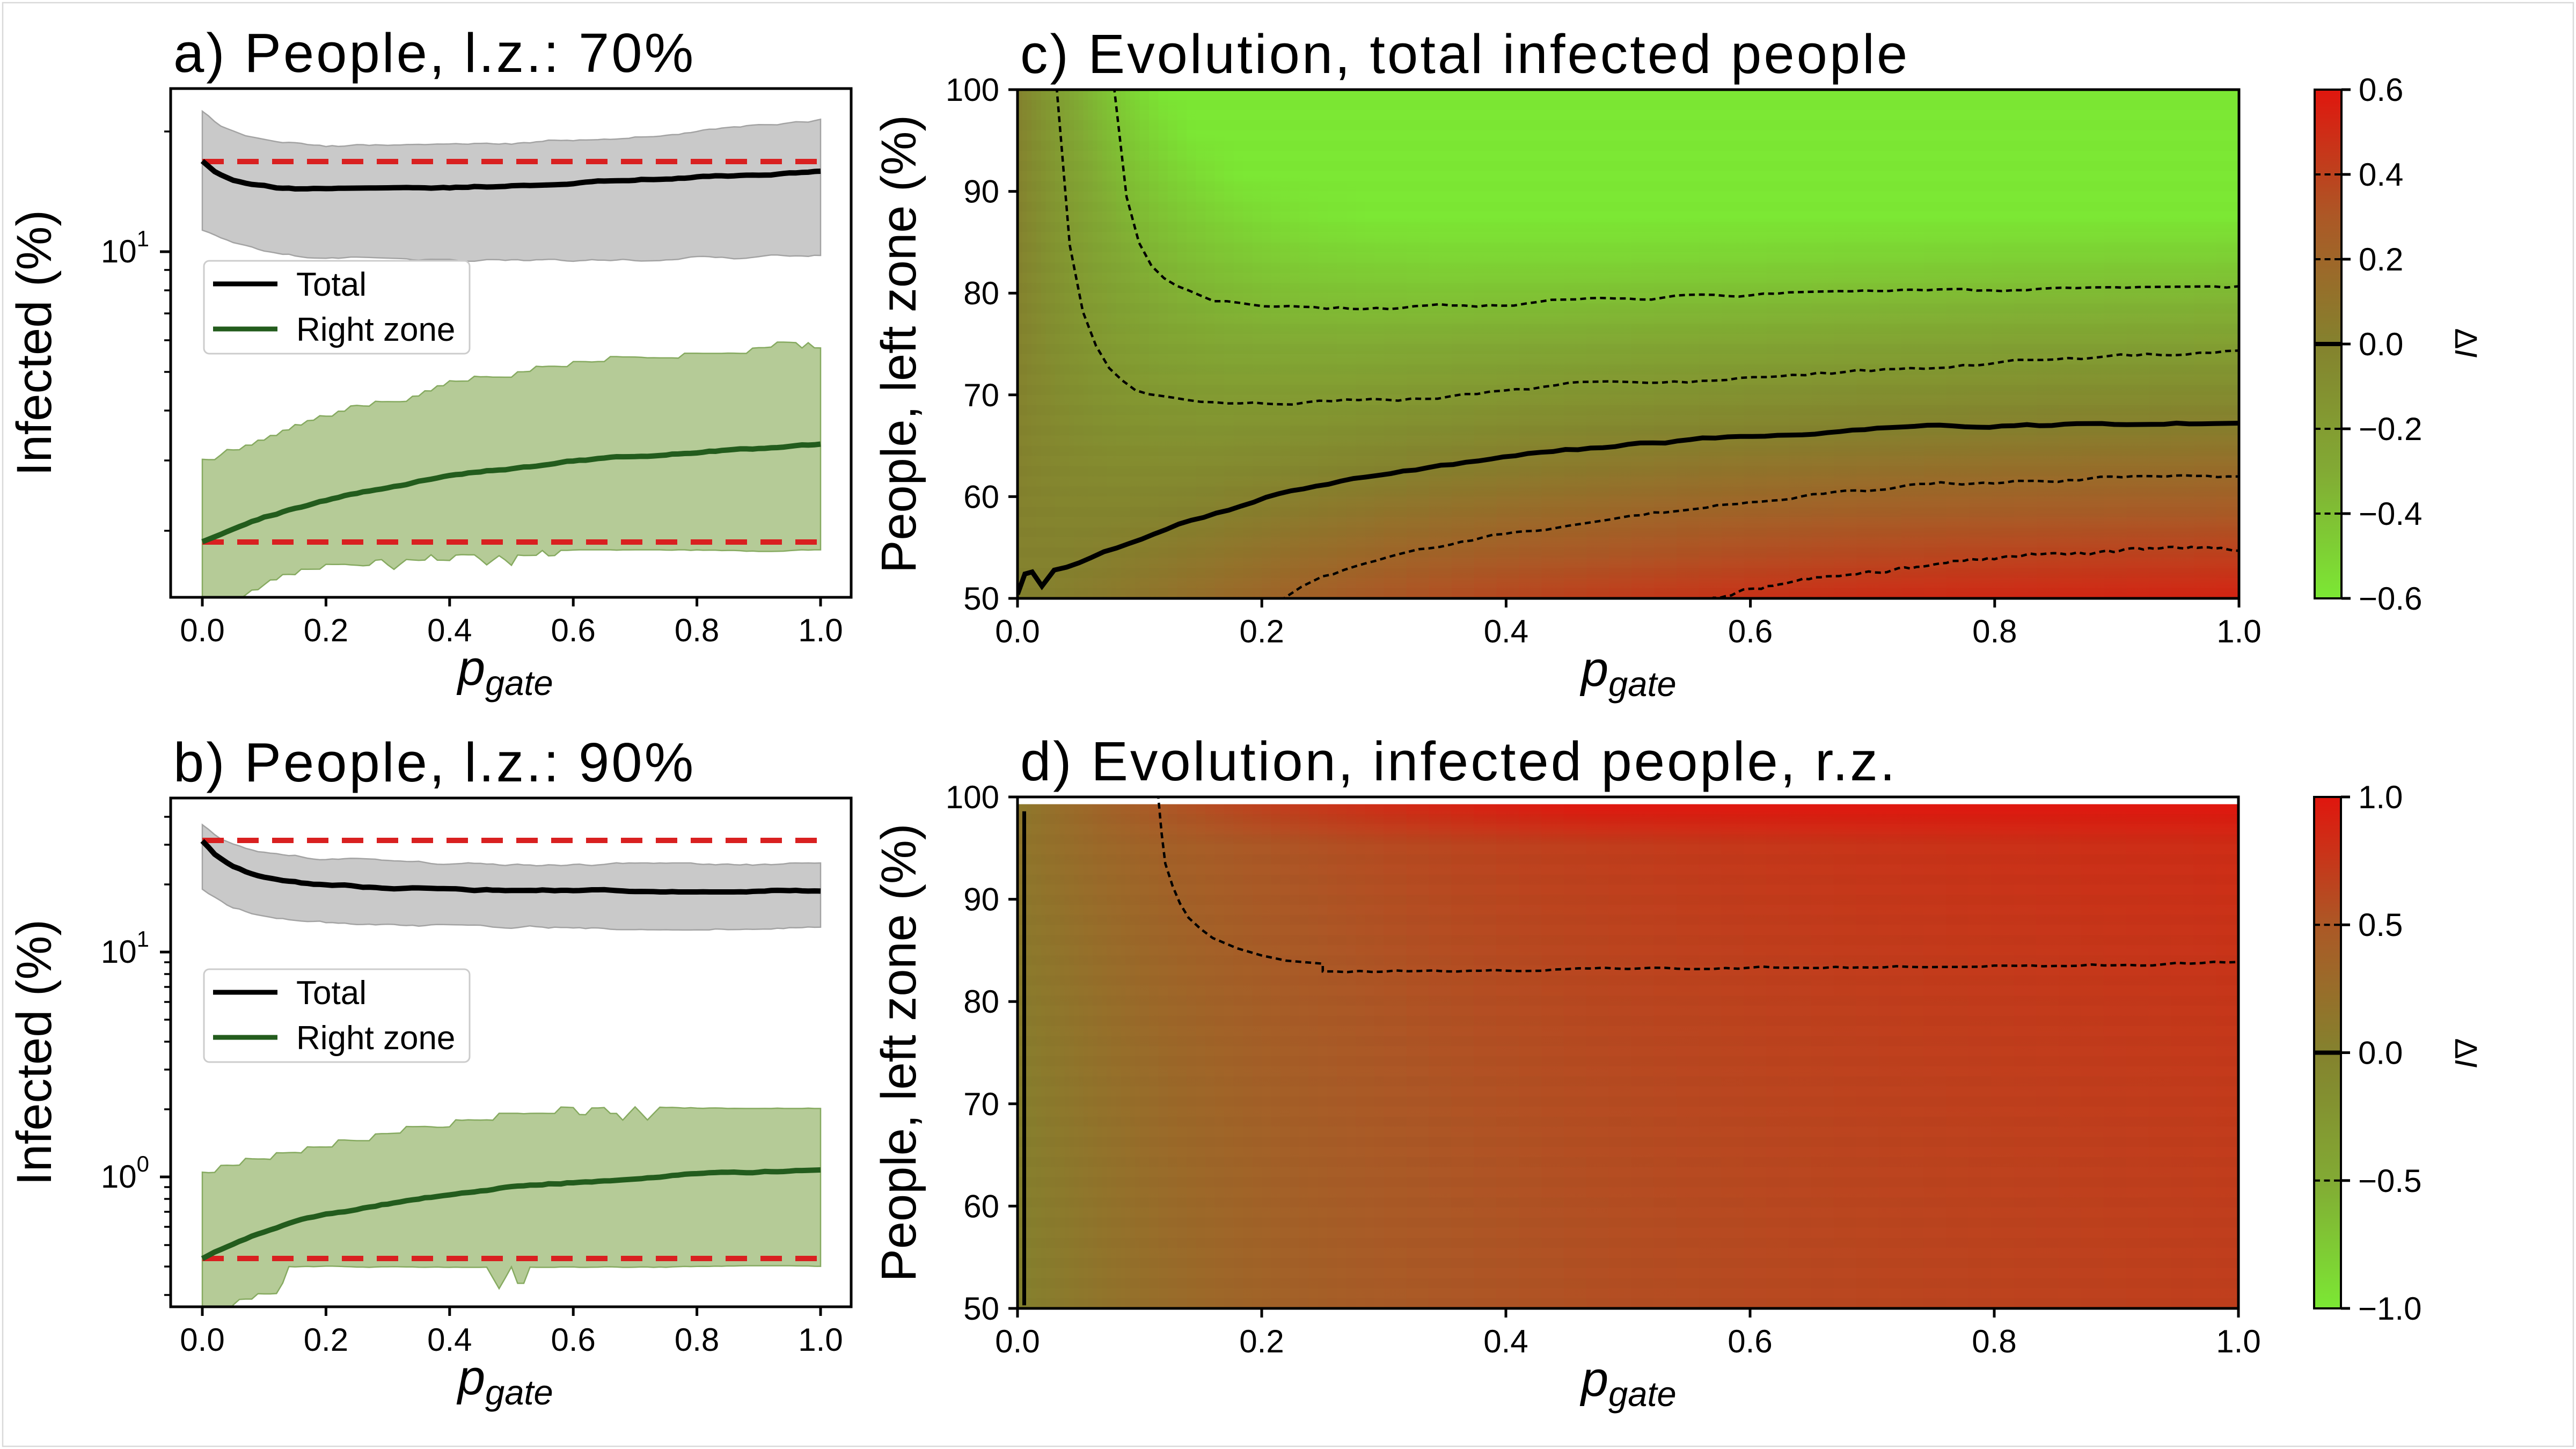 This screenshot has height=1449, width=2576. What do you see at coordinates (2380, 925) in the screenshot?
I see `svg-text: 0.5` at bounding box center [2380, 925].